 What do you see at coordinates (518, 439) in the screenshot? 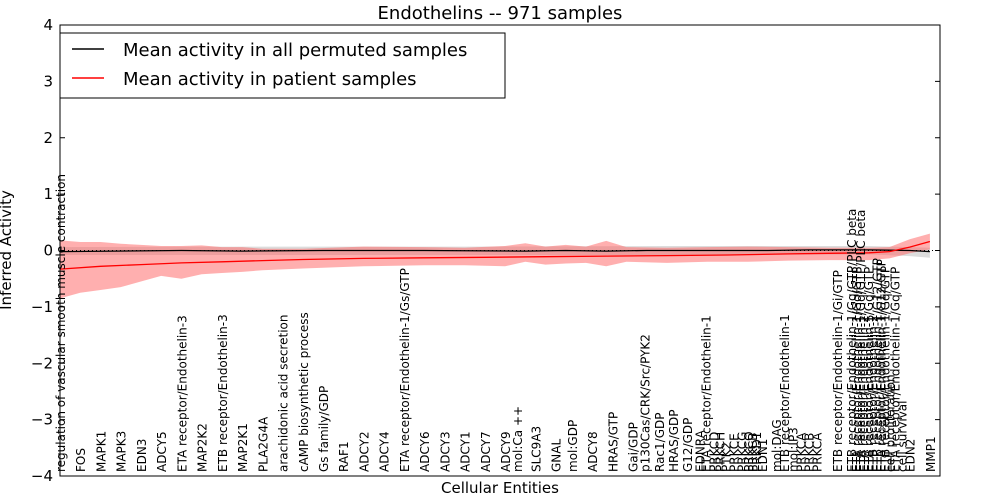
I see `entity-label: mol:Ca ++` at bounding box center [518, 439].